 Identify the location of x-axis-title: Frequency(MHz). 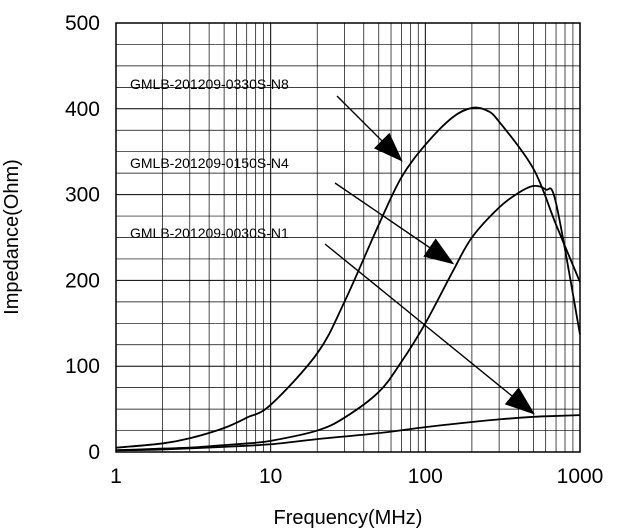
(348, 518).